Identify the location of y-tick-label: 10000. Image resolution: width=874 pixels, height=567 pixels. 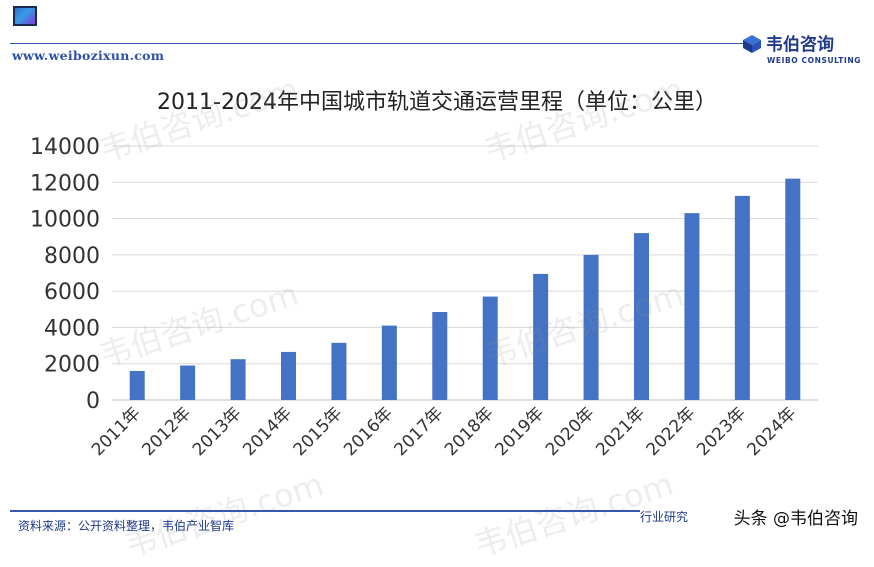
(65, 220).